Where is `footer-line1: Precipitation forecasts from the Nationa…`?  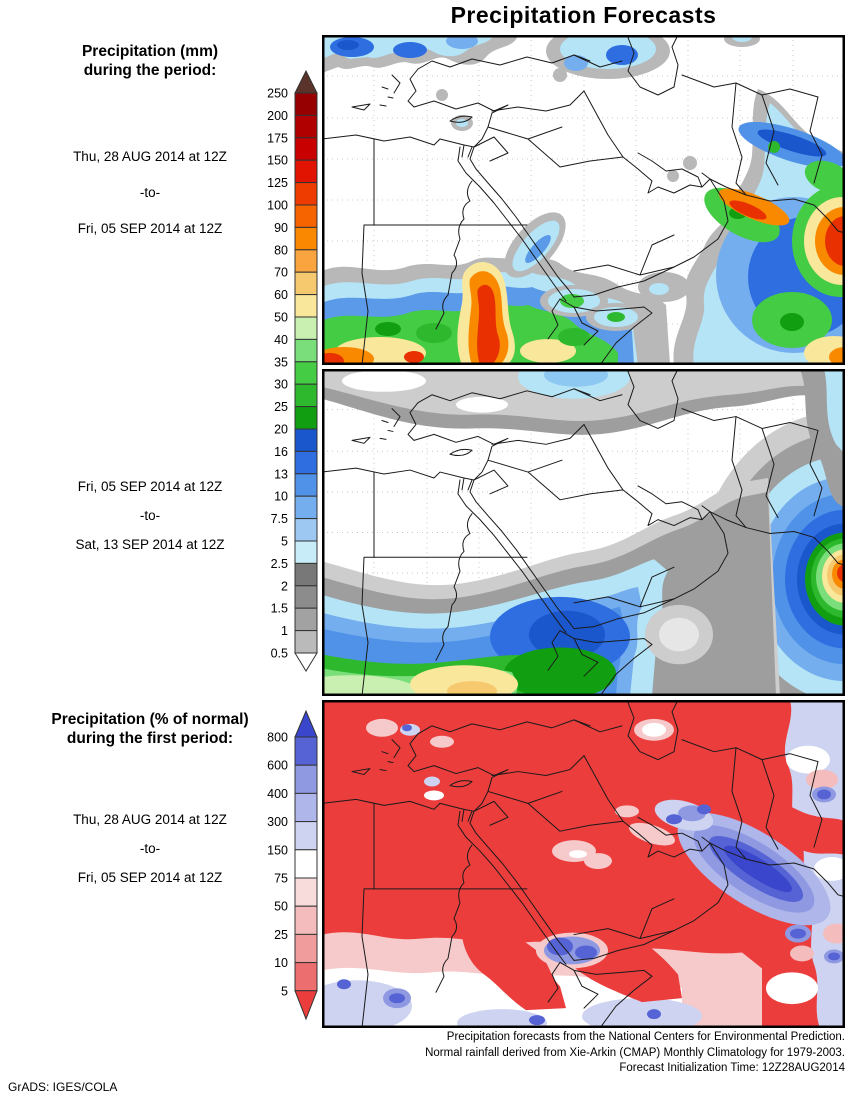 footer-line1: Precipitation forecasts from the Nationa… is located at coordinates (645, 1037).